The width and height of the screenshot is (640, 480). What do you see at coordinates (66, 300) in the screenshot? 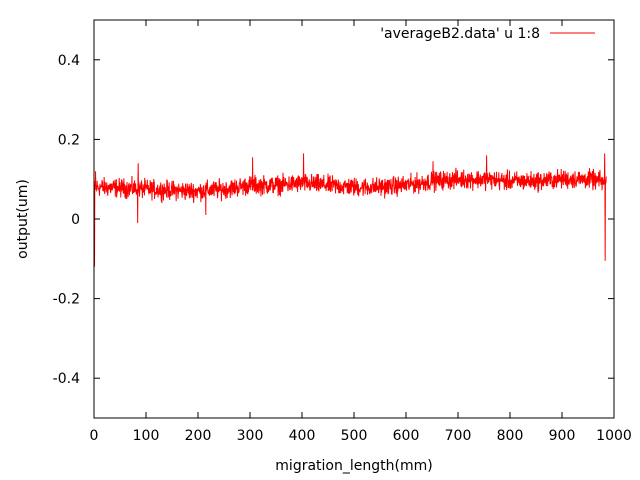
I see `y-tick-label: -0.2` at bounding box center [66, 300].